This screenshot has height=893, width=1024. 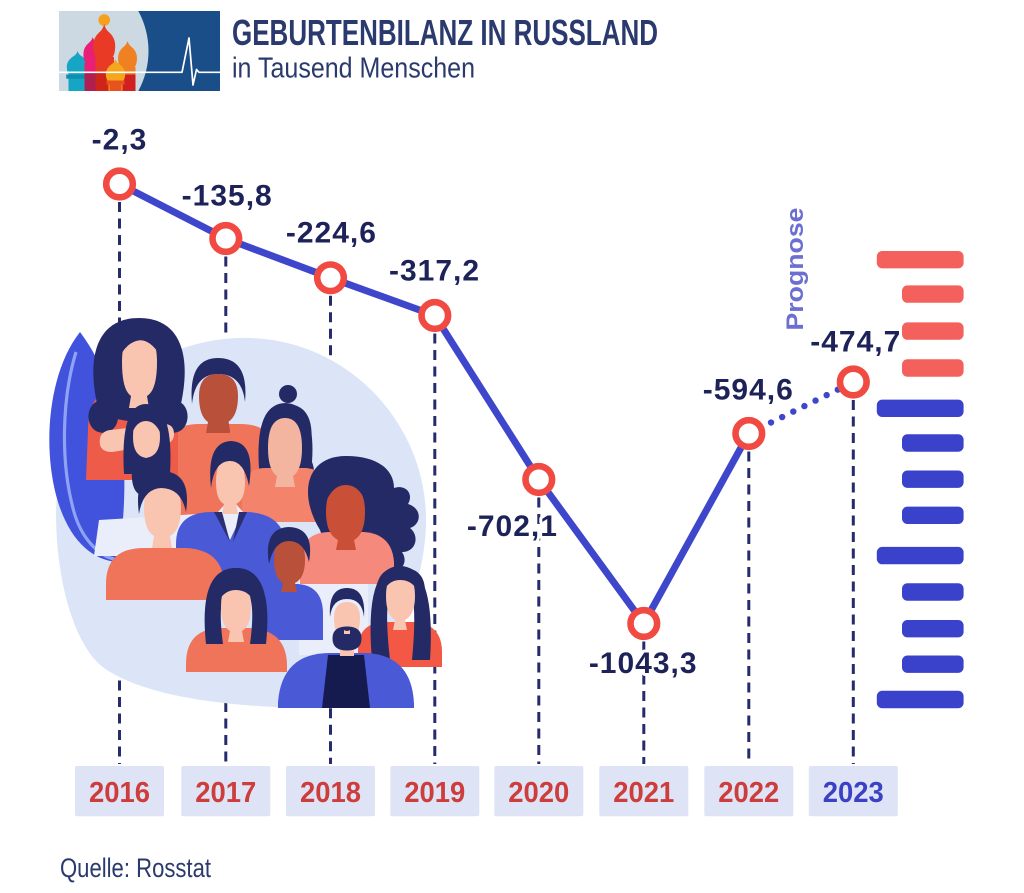 What do you see at coordinates (748, 390) in the screenshot?
I see `svg-text: -594,6` at bounding box center [748, 390].